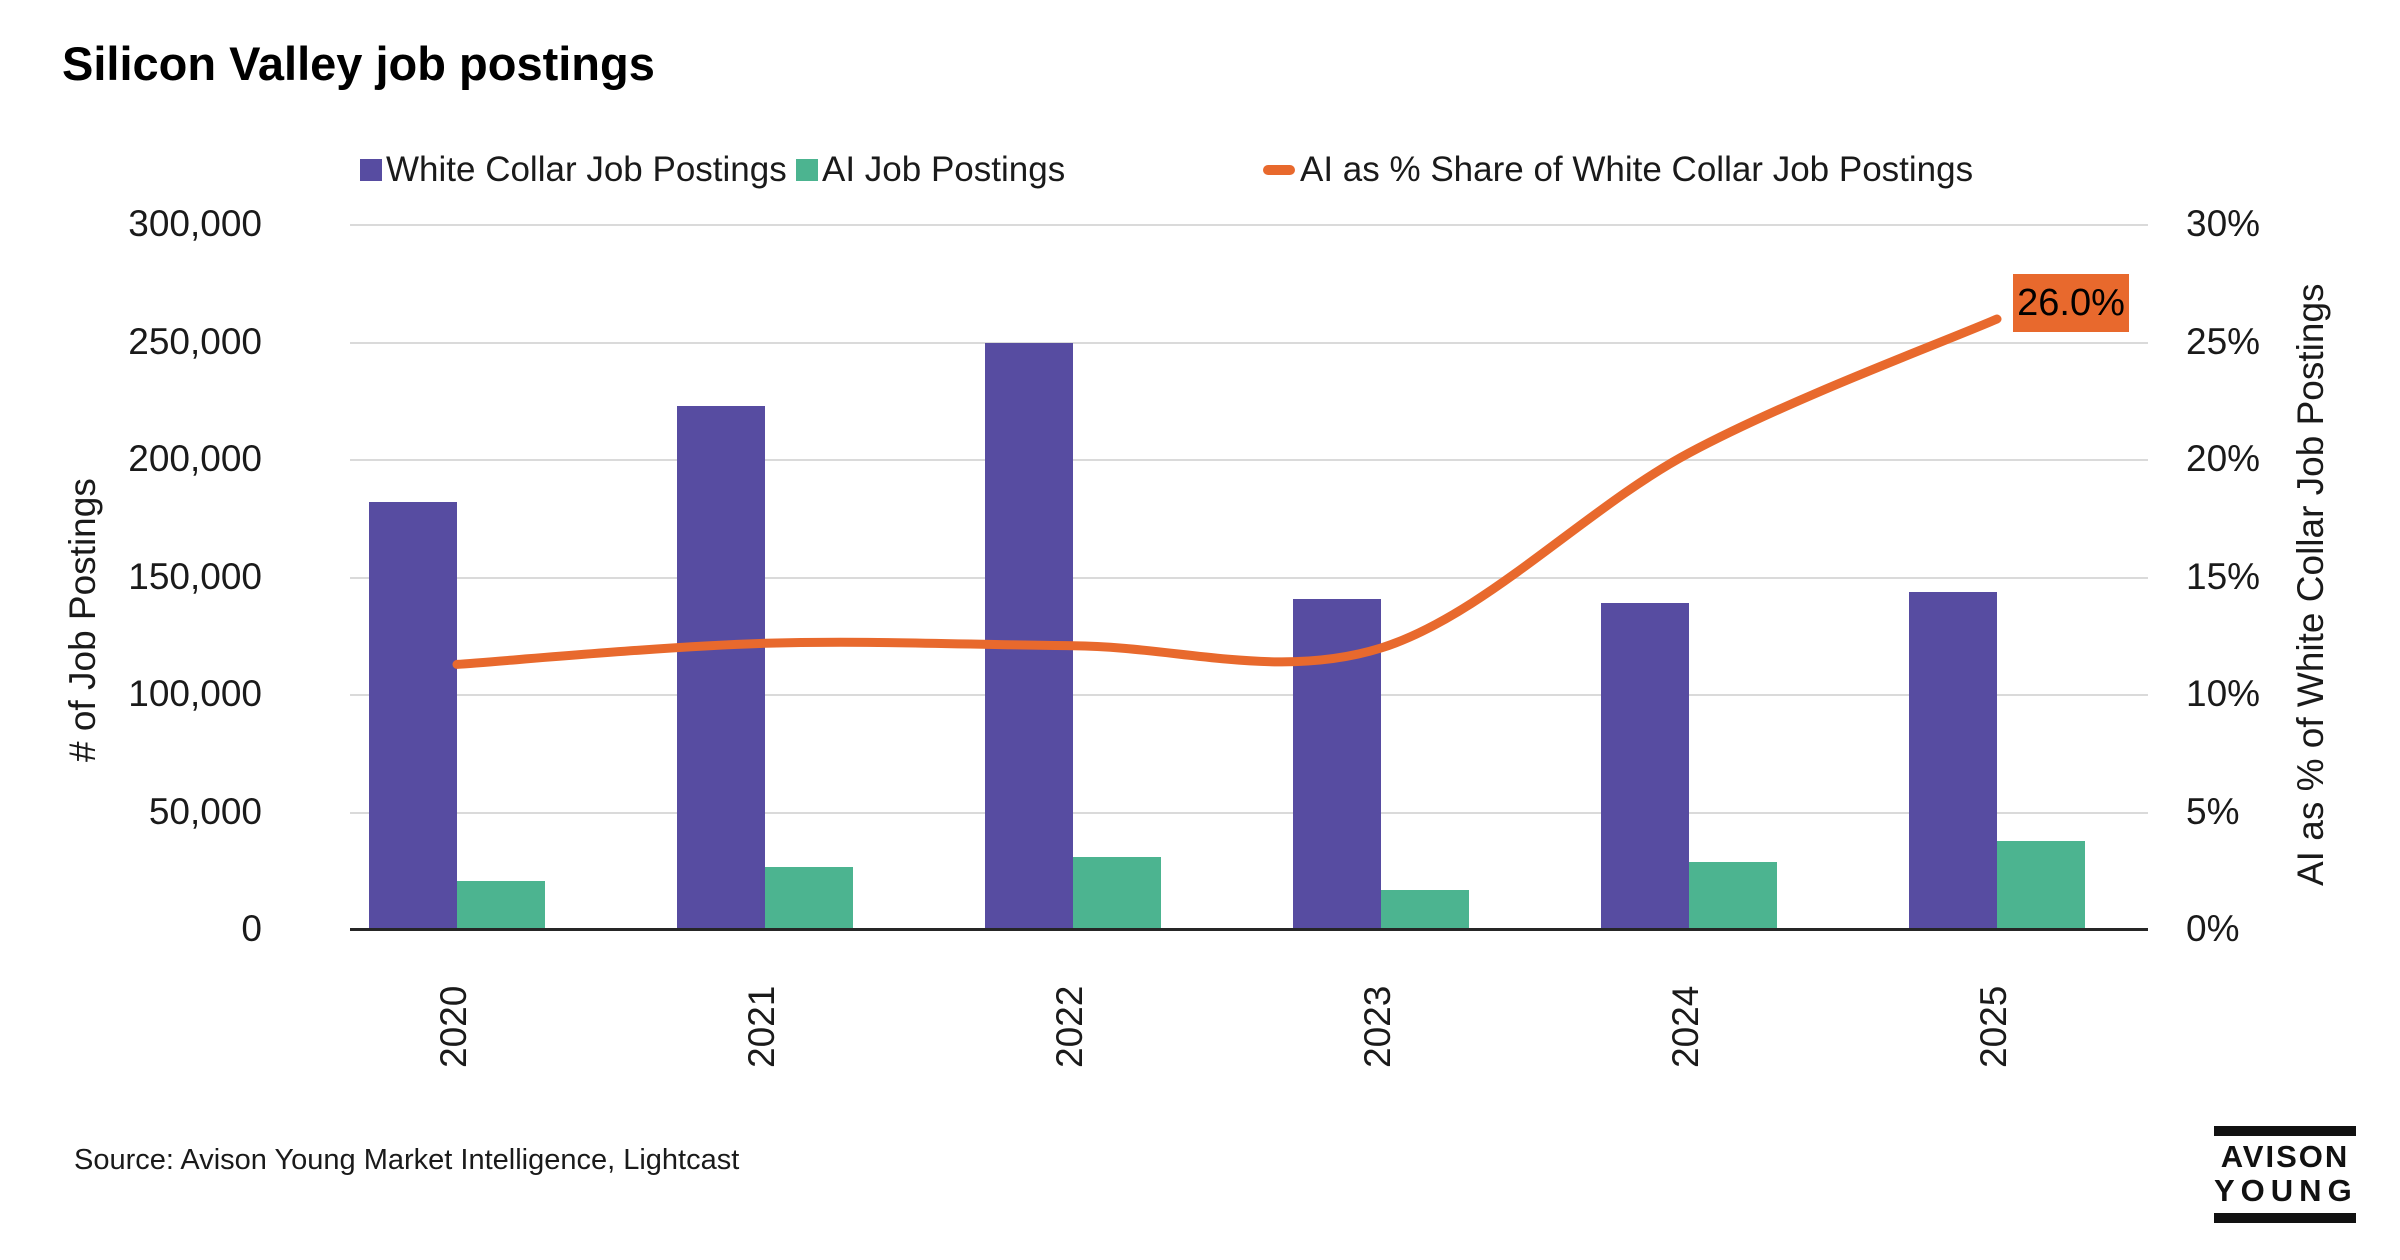 Image resolution: width=2400 pixels, height=1260 pixels. Describe the element at coordinates (586, 169) in the screenshot. I see `legend-label: White Collar Job Postings` at that location.